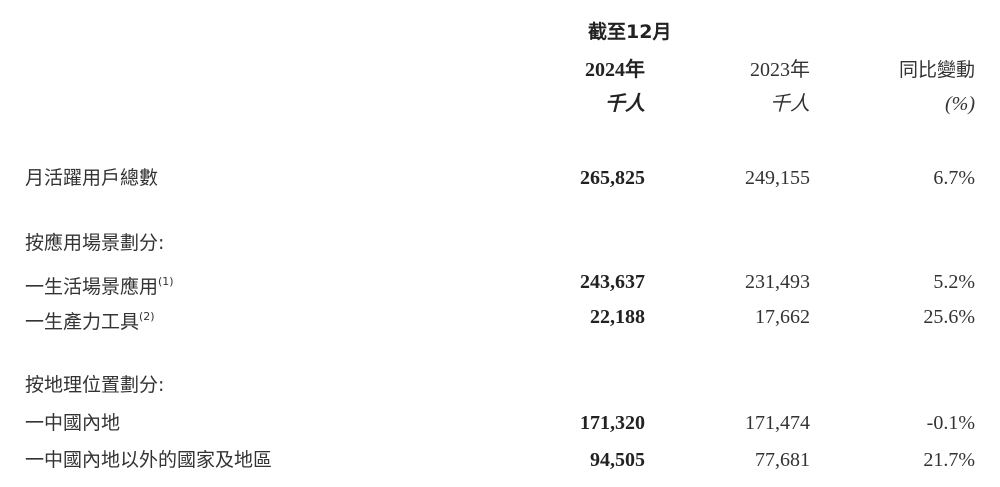 Image resolution: width=1000 pixels, height=487 pixels. Describe the element at coordinates (612, 282) in the screenshot. I see `value-2024: 243,637` at that location.